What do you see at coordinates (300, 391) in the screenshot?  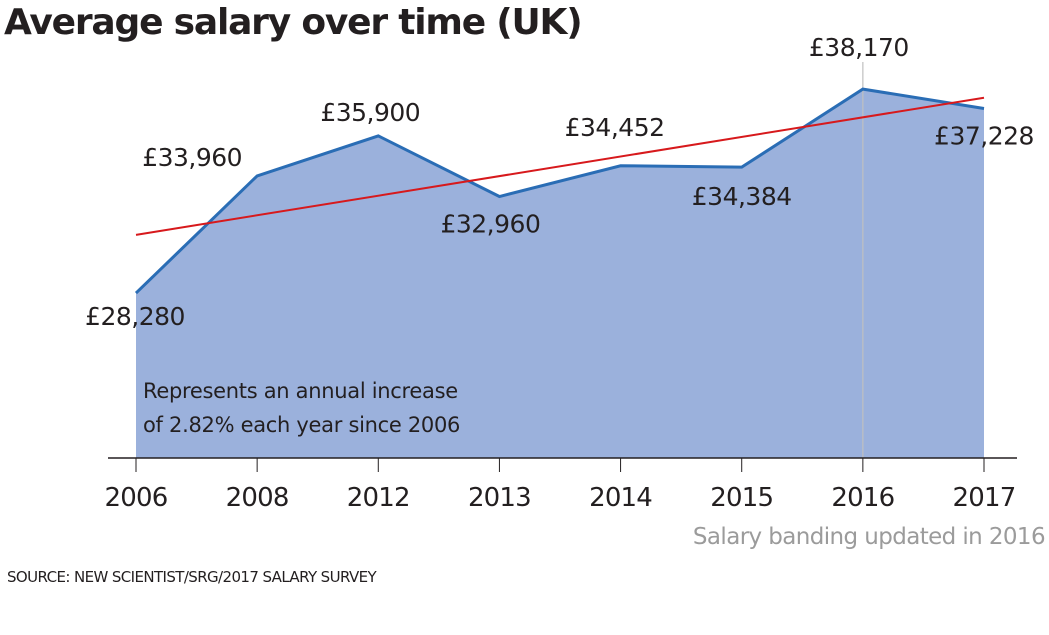 I see `annual-increase-annotation-line-1: Represents an annual increase` at bounding box center [300, 391].